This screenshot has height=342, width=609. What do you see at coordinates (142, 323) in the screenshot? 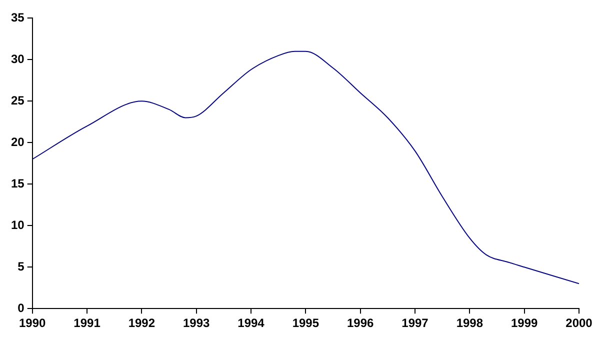
I see `x-tick-label: 1992` at bounding box center [142, 323].